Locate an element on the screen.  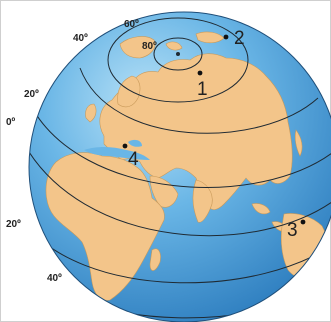
mediterranean-sea is located at coordinates (117, 153).